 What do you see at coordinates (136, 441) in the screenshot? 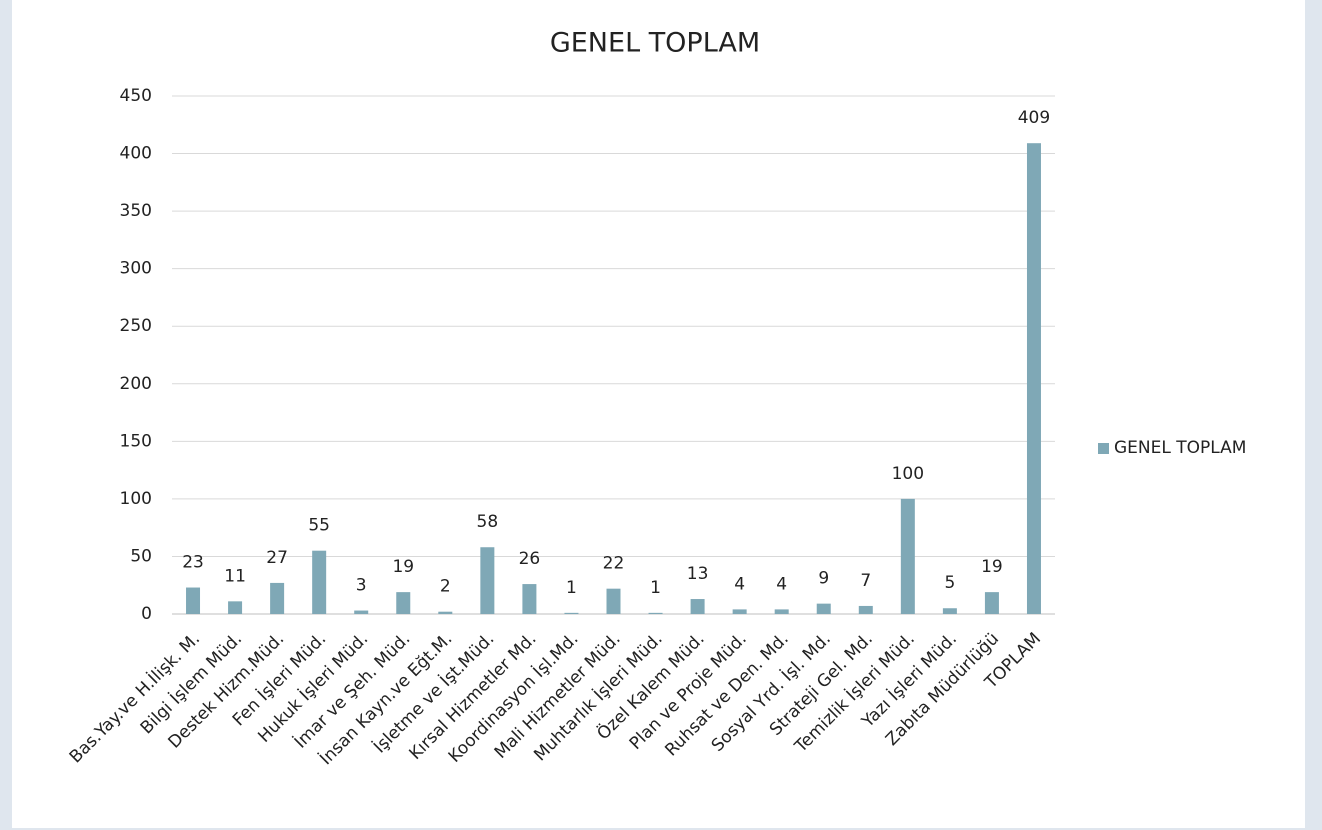
I see `y-tick-label: 150` at bounding box center [136, 441].